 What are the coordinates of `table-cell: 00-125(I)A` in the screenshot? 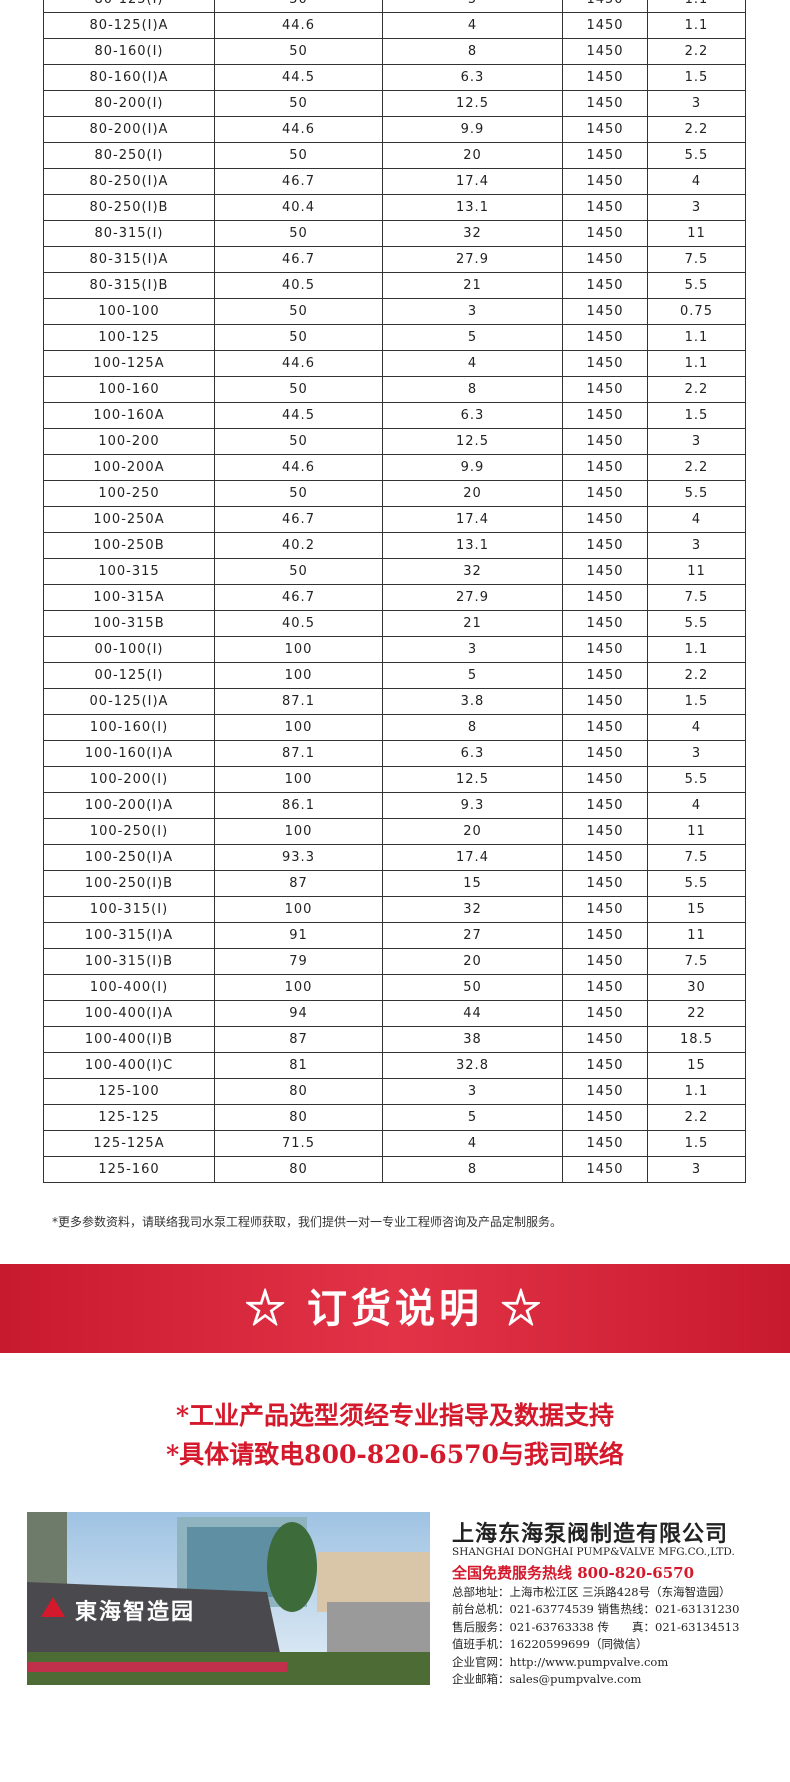 It's located at (129, 701).